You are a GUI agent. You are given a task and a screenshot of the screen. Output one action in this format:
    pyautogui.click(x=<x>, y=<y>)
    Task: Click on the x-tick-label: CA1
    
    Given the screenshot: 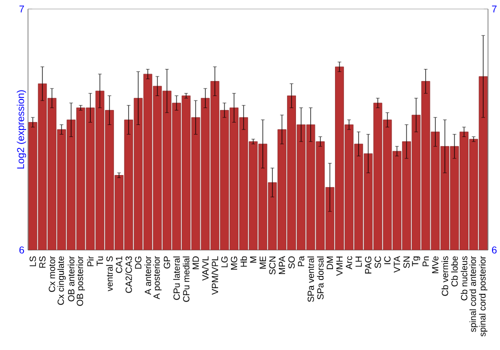 What is the action you would take?
    pyautogui.click(x=119, y=264)
    